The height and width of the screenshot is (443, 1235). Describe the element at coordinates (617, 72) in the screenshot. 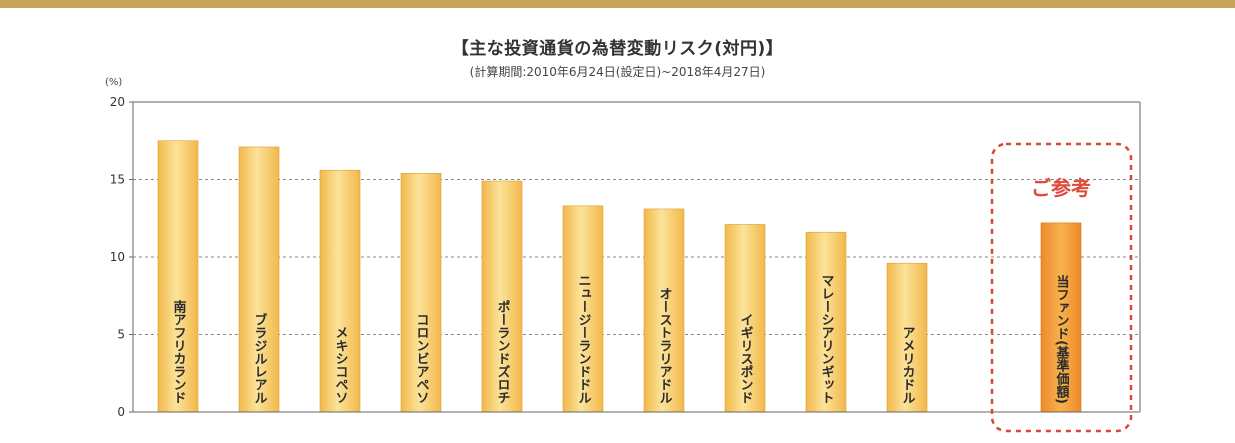

I see `chart-subtitle: (計算期間:2010年6月24日(設定日)~2018年4月27日)` at that location.